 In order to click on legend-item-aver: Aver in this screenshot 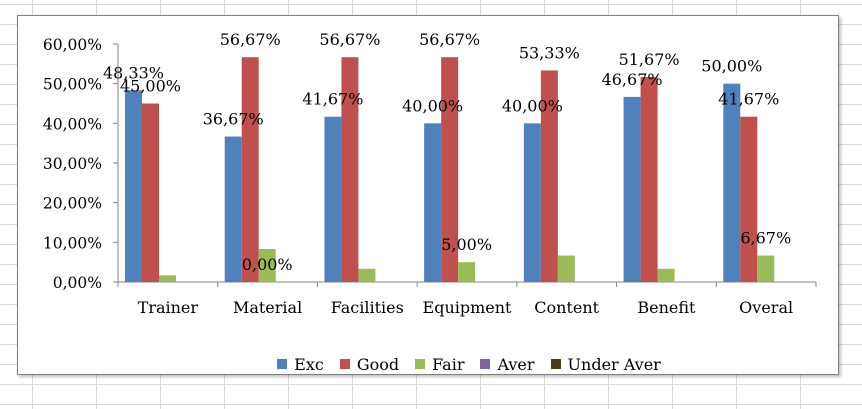, I will do `click(507, 364)`.